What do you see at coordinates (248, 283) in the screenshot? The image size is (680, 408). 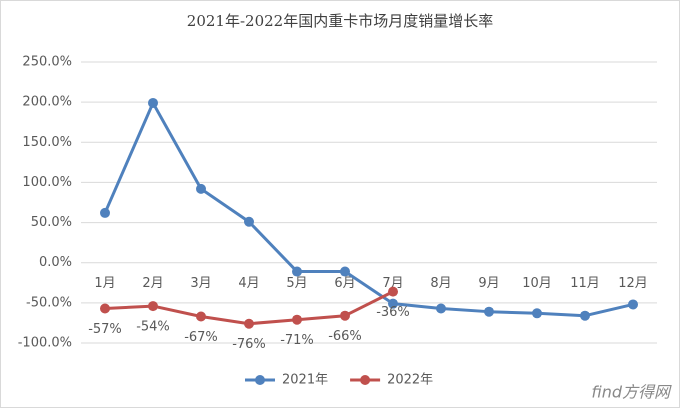 I see `x-tick-label: 4月` at bounding box center [248, 283].